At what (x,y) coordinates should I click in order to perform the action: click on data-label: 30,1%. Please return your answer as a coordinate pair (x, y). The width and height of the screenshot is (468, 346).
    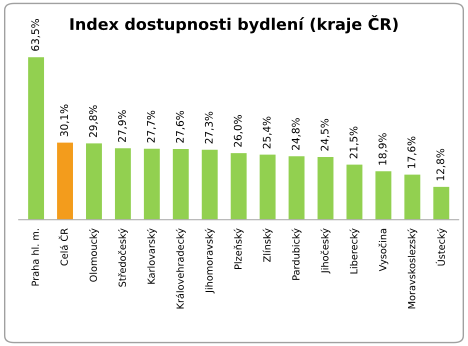
    Looking at the image, I should click on (65, 120).